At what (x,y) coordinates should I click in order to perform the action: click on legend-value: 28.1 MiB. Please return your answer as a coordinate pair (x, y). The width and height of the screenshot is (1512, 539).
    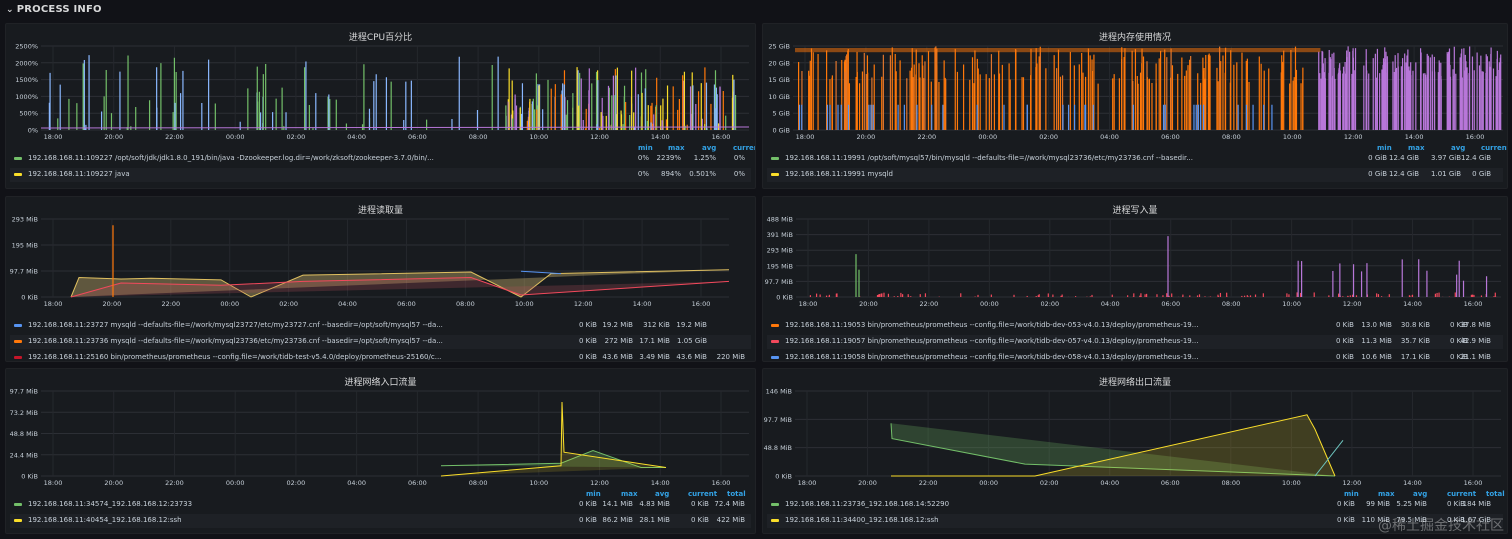
    Looking at the image, I should click on (654, 520).